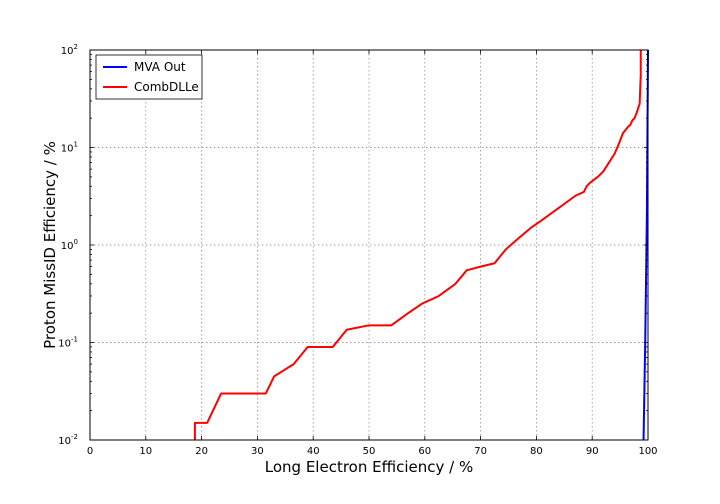 This screenshot has width=720, height=504. Describe the element at coordinates (536, 451) in the screenshot. I see `x-tick-label: 80` at that location.